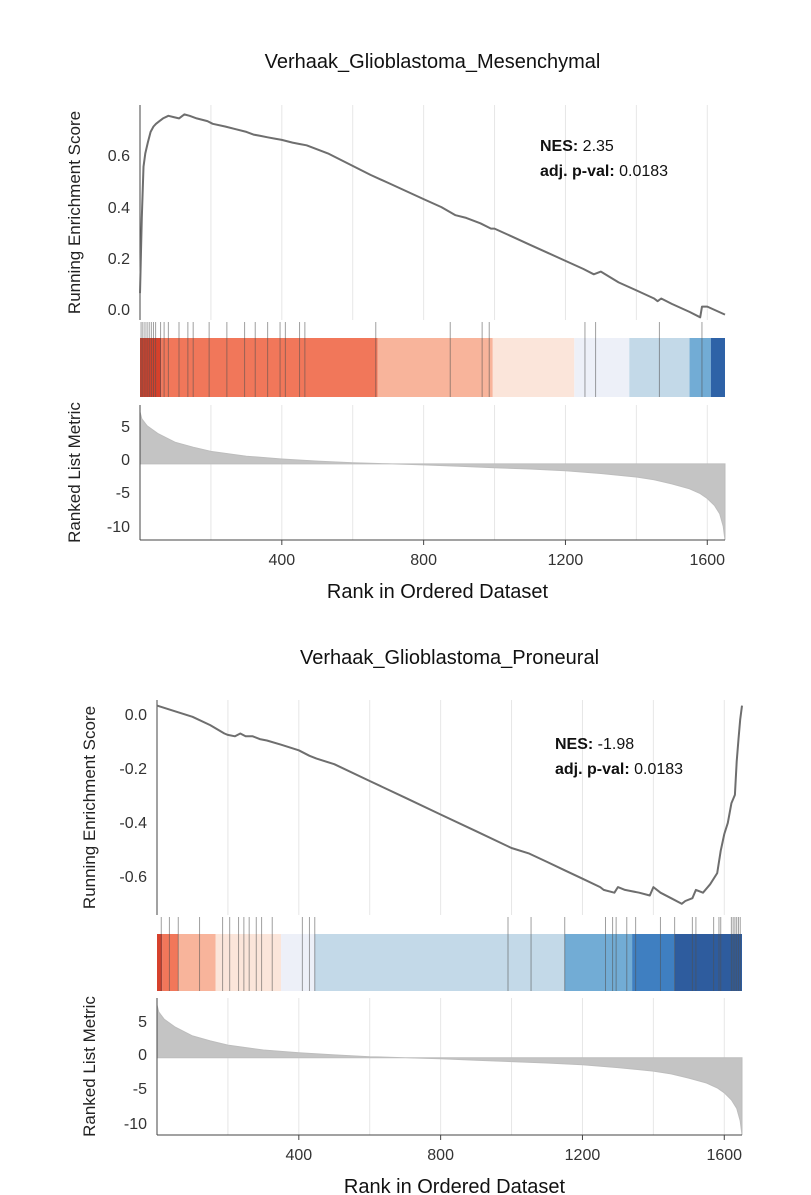  Describe the element at coordinates (449, 658) in the screenshot. I see `chart-title: Verhaak_Glioblastoma_Proneural` at that location.